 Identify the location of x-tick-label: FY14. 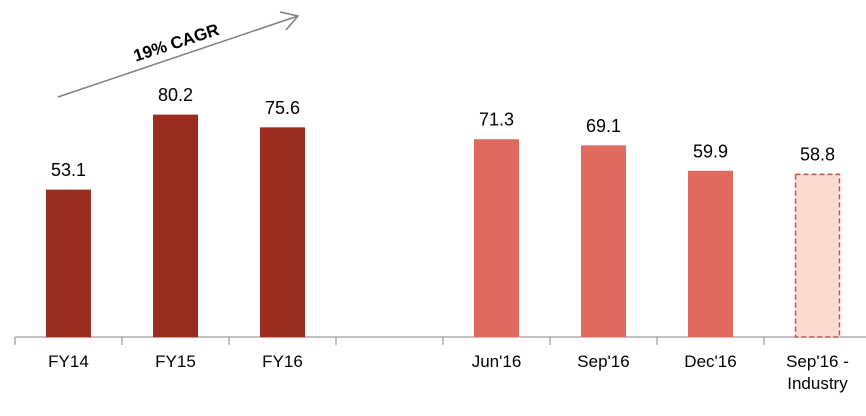
(68, 361).